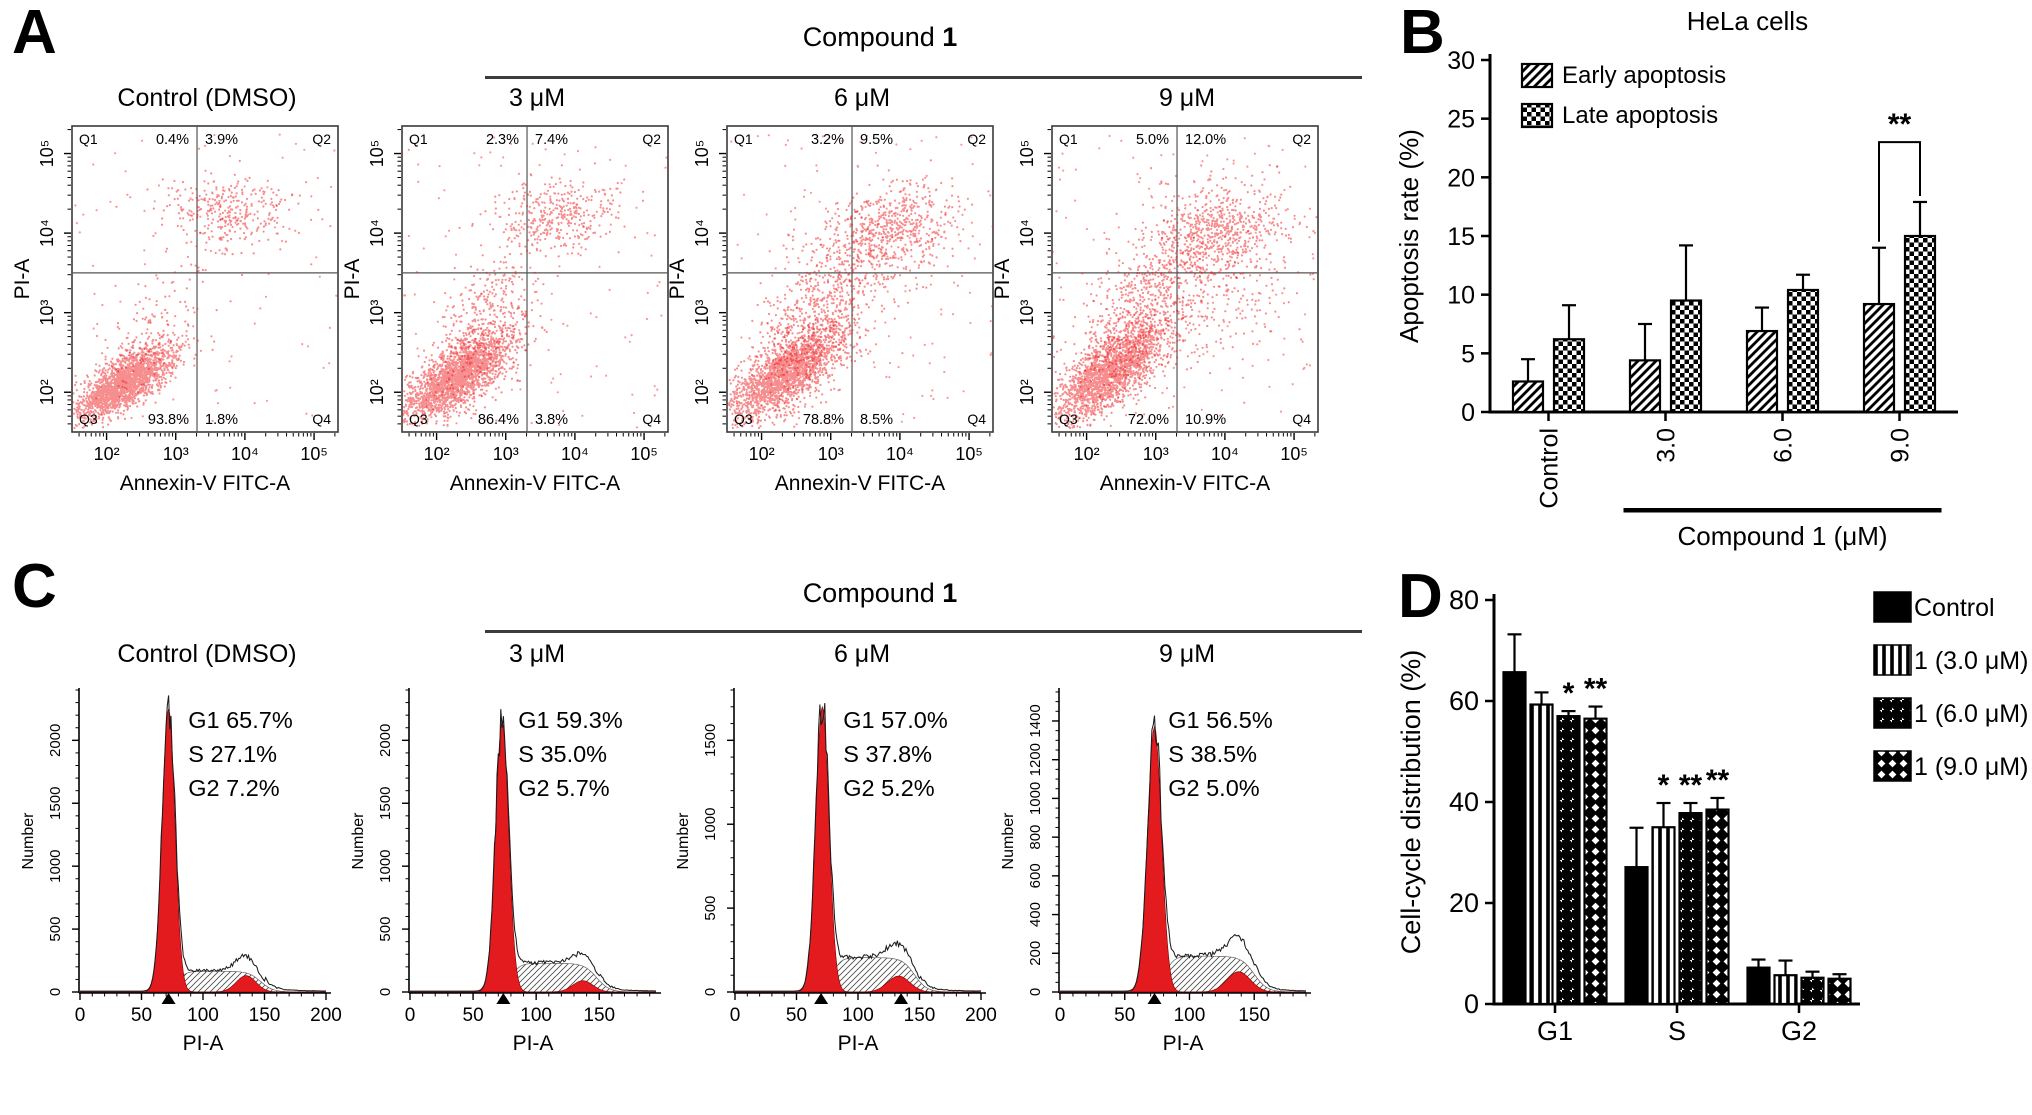 The width and height of the screenshot is (2032, 1115). What do you see at coordinates (232, 754) in the screenshot?
I see `svg-text: S 27.1%` at bounding box center [232, 754].